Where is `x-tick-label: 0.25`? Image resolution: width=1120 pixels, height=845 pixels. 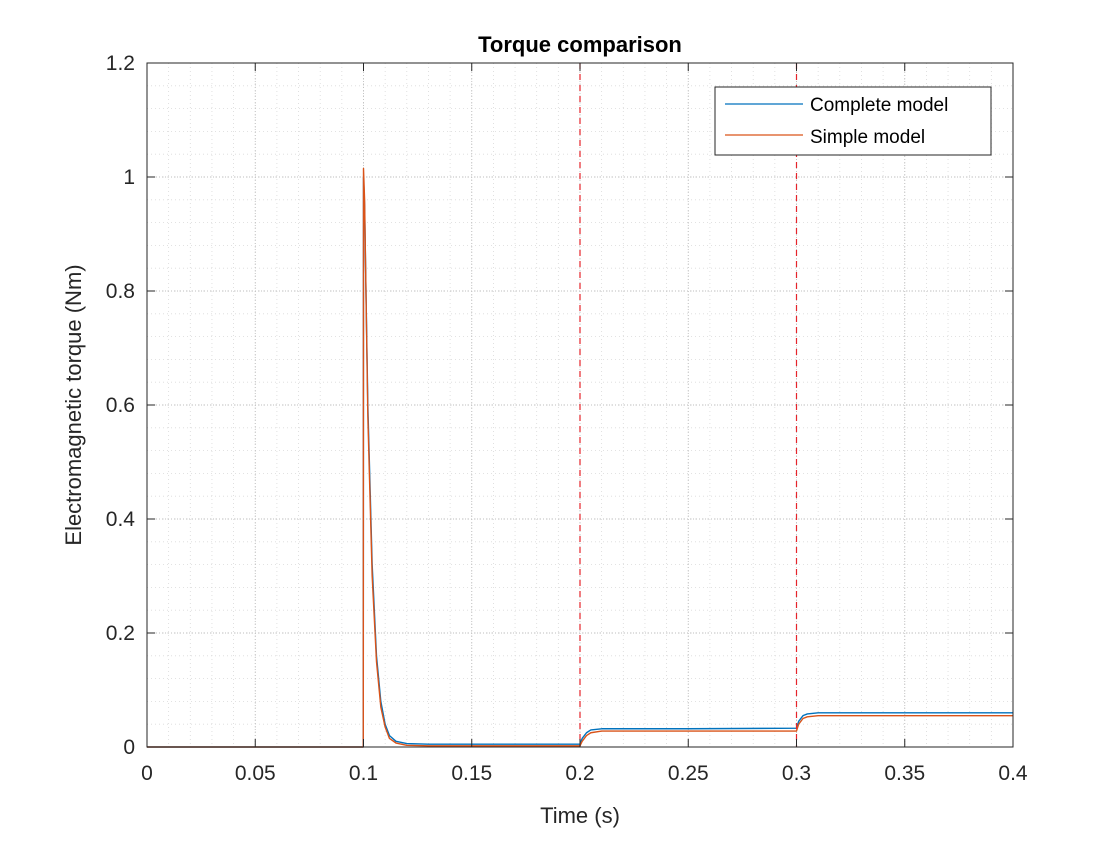
x-tick-label: 0.25 is located at coordinates (688, 773).